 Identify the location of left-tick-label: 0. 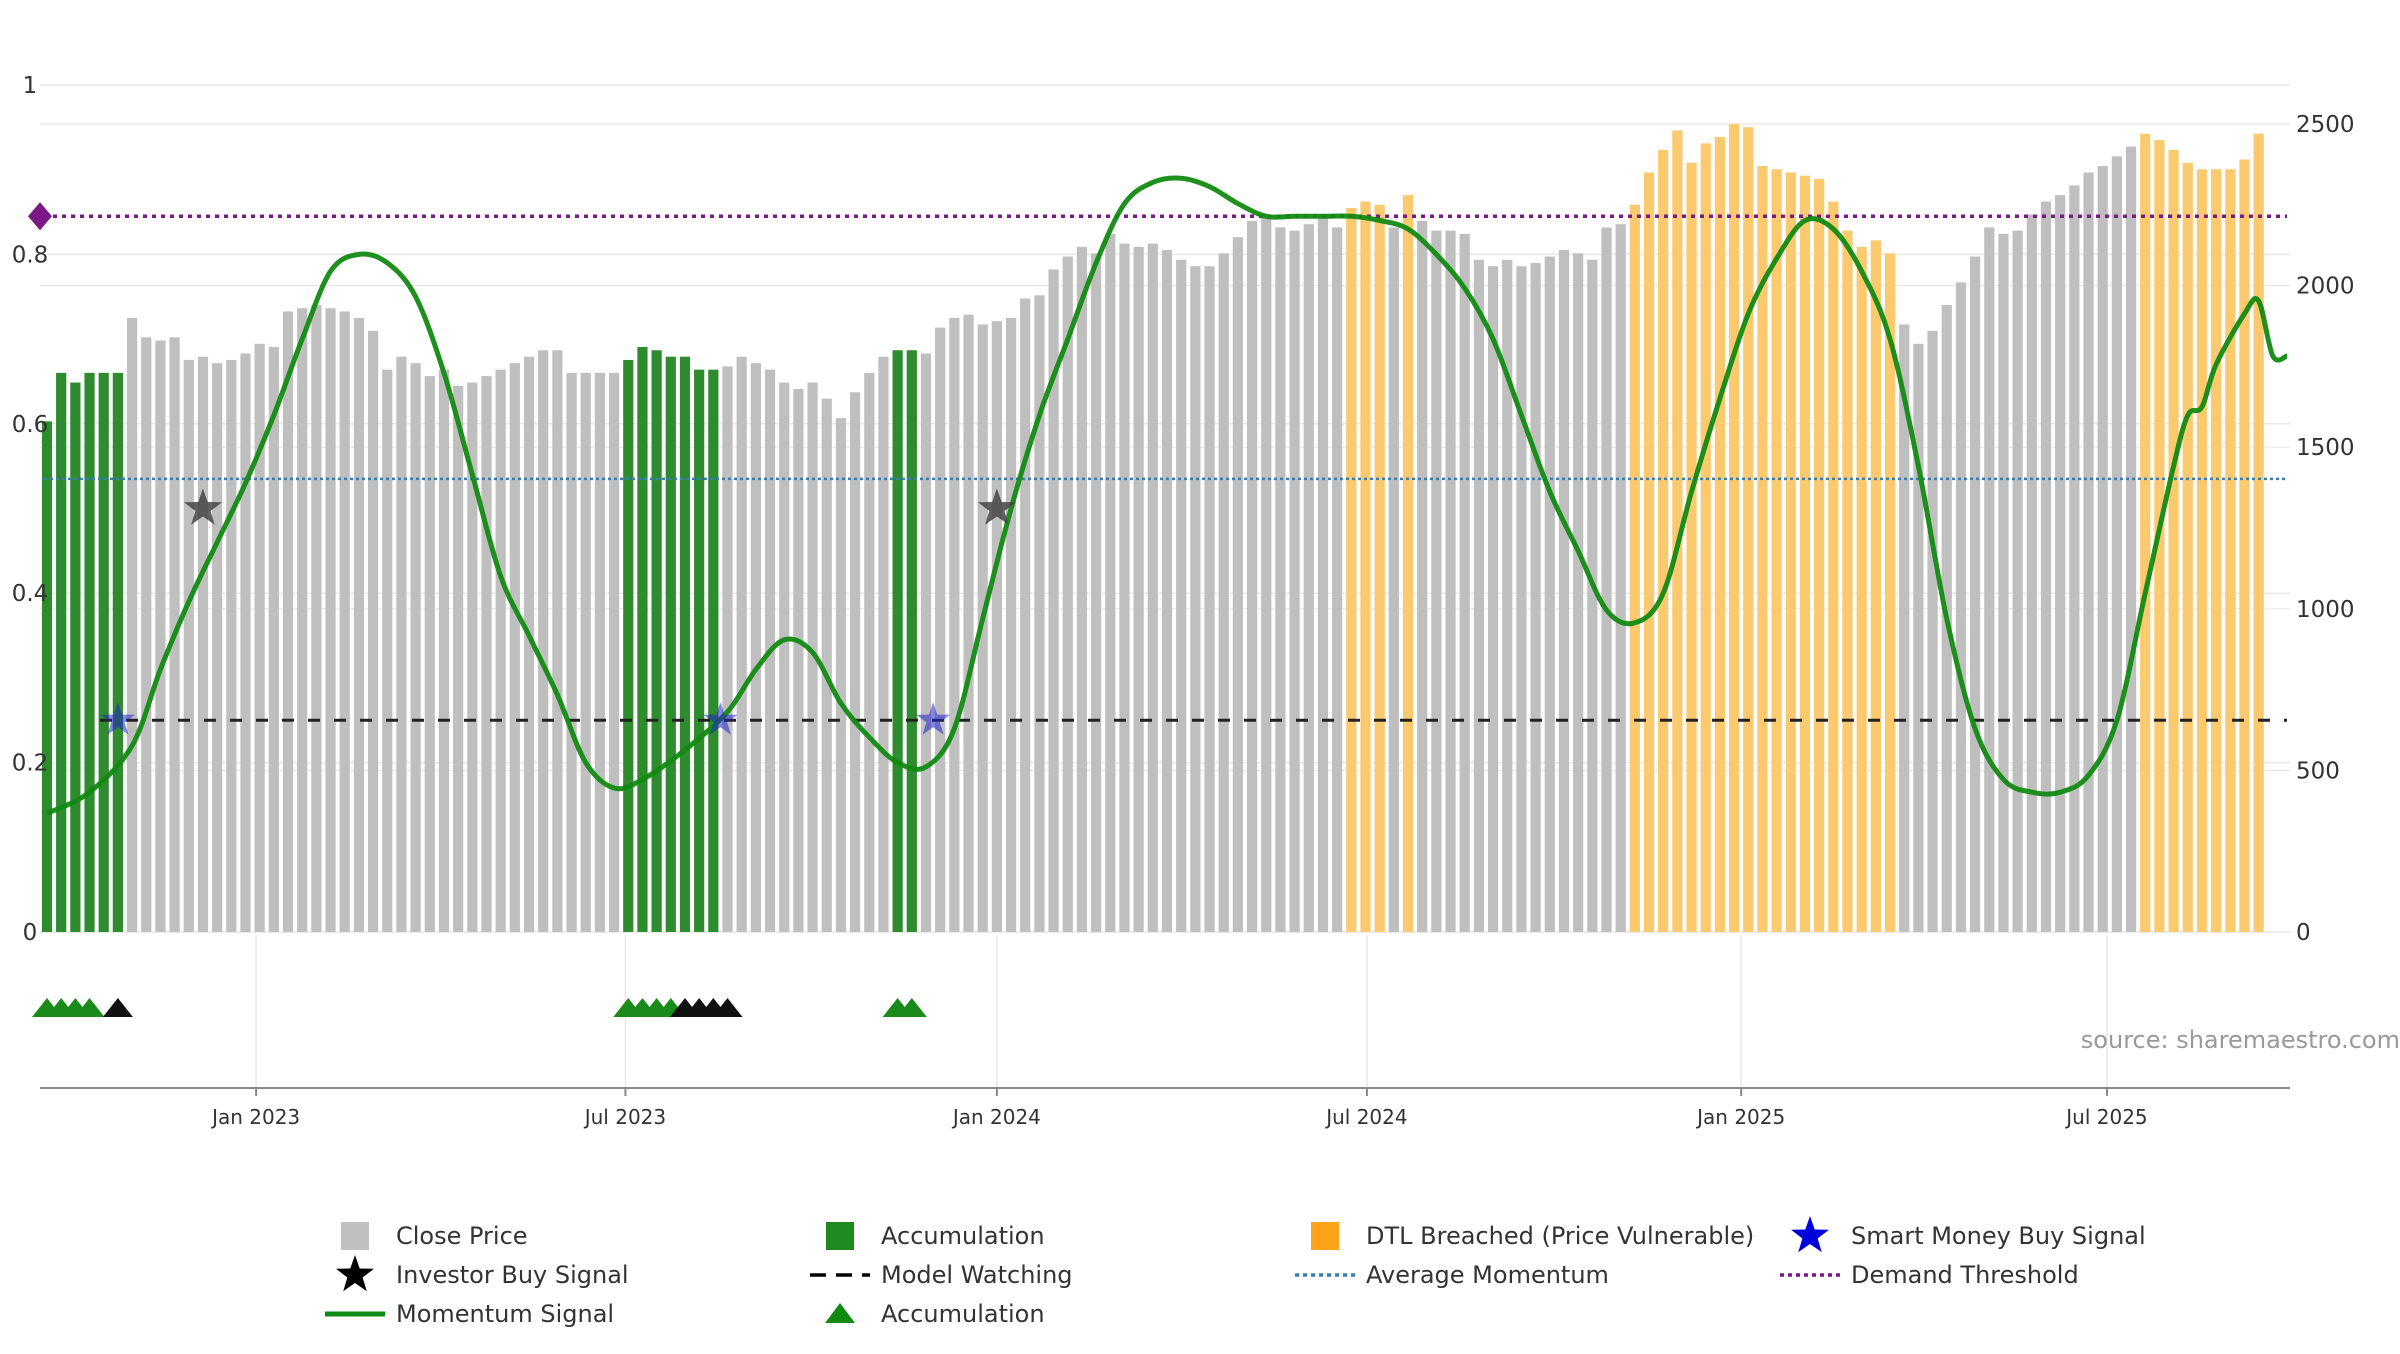
(30, 933).